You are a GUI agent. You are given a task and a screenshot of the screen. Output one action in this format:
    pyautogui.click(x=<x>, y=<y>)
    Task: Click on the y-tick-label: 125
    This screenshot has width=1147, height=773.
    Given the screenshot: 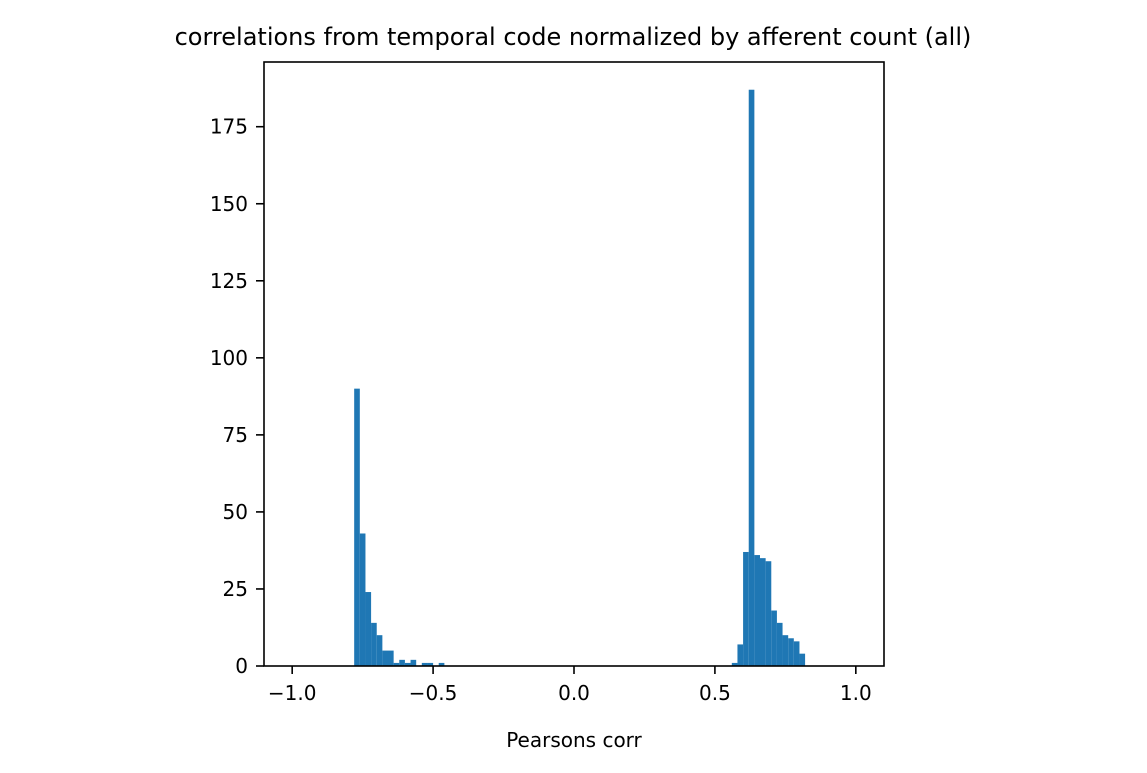 What is the action you would take?
    pyautogui.click(x=229, y=281)
    